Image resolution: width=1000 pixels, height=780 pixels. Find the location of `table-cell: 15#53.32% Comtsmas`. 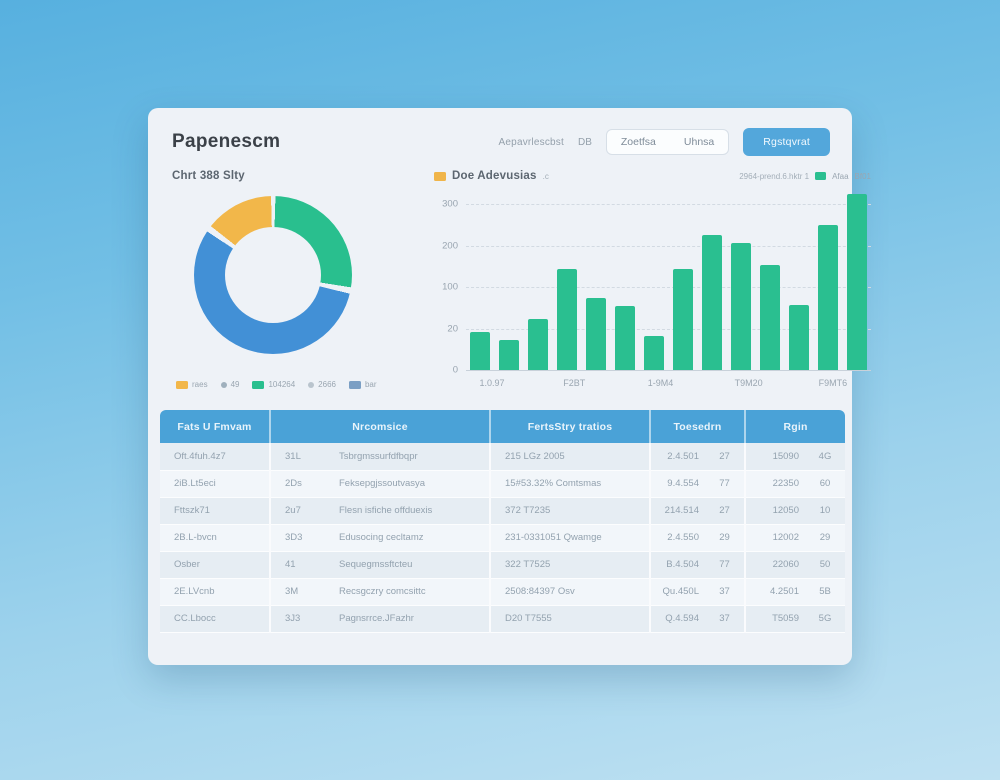

table-cell: 15#53.32% Comtsmas is located at coordinates (569, 484).